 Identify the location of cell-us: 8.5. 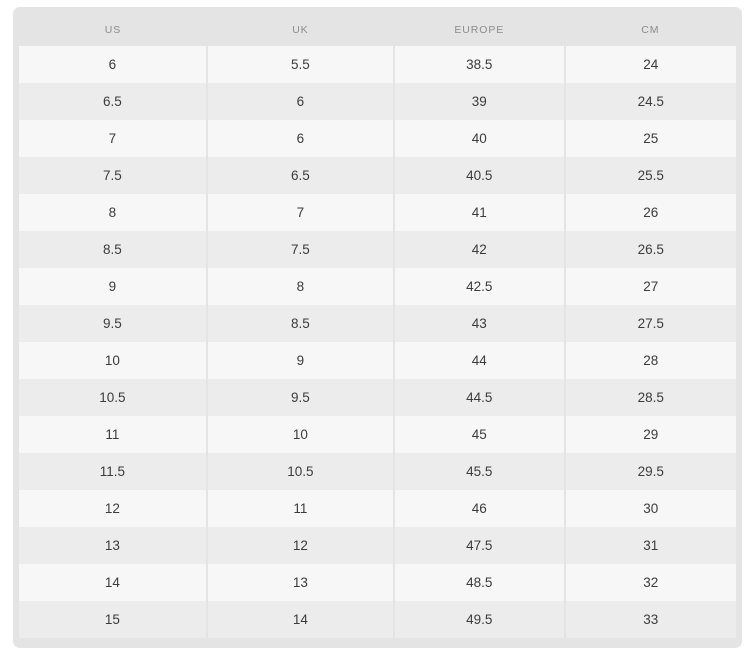
(113, 249).